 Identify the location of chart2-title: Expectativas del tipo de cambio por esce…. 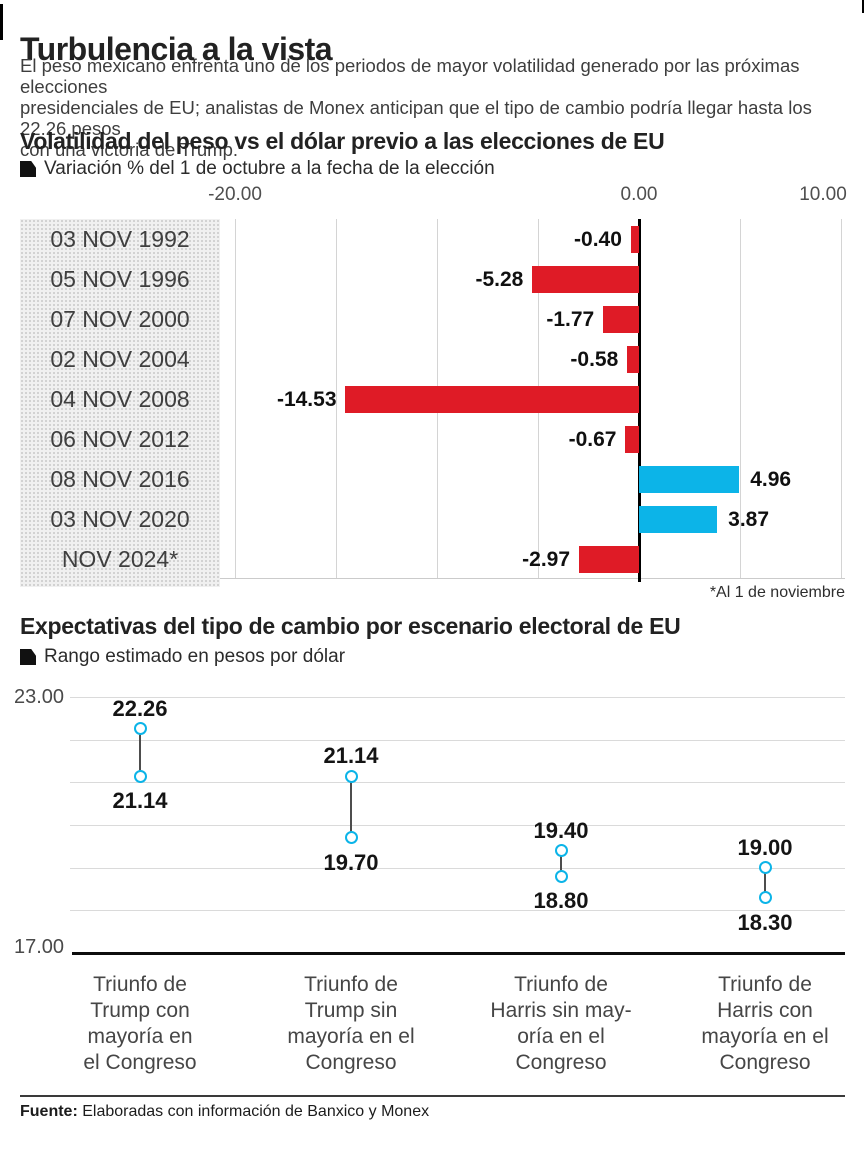
(350, 626).